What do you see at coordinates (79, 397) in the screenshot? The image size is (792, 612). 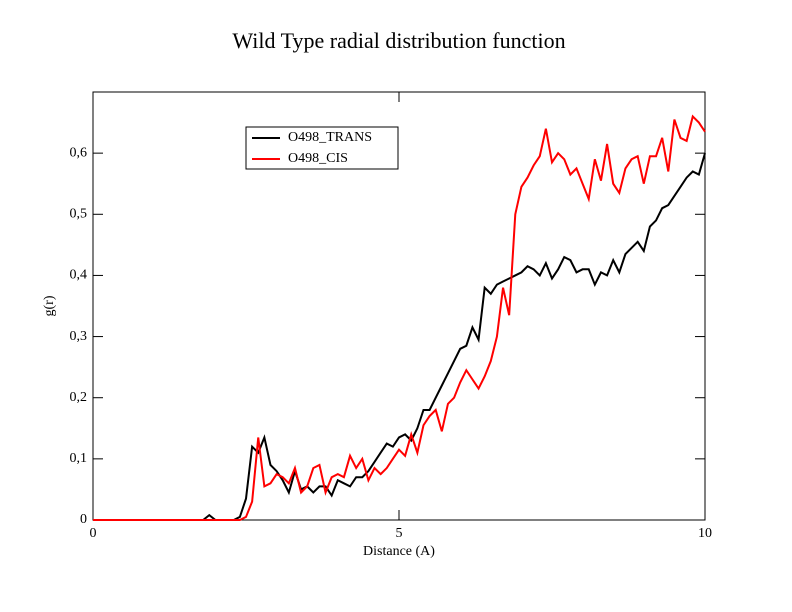 I see `y-tick-label: 0,2` at bounding box center [79, 397].